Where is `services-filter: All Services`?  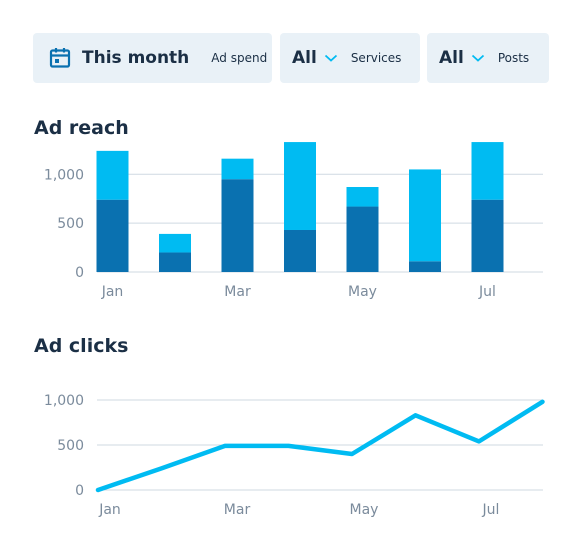
services-filter: All Services is located at coordinates (350, 58).